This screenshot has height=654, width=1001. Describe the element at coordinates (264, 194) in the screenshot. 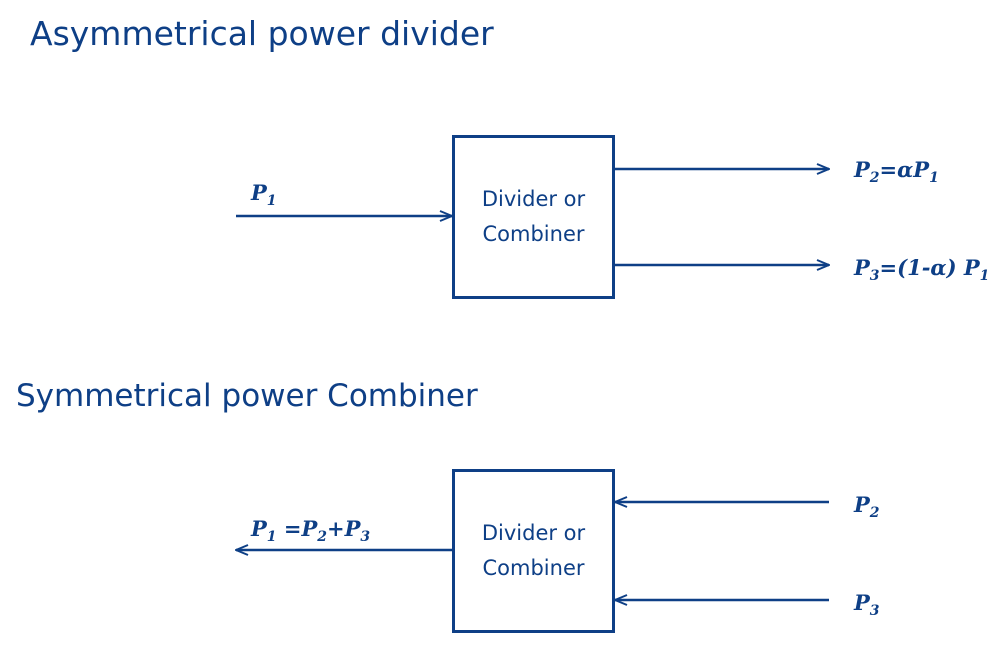

I see `input-label-p1: P1` at that location.